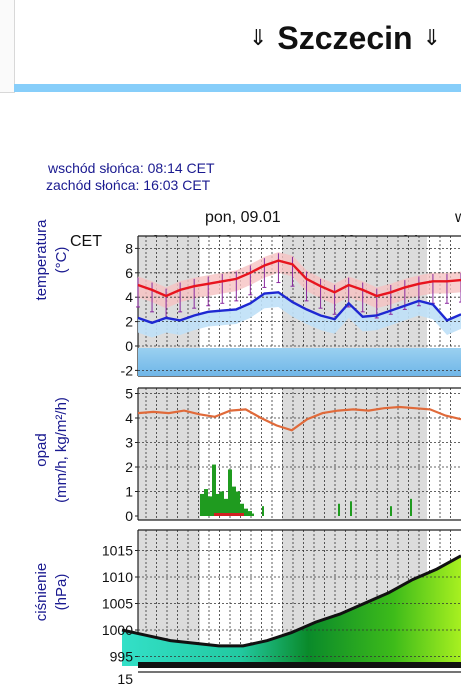  What do you see at coordinates (299, 679) in the screenshot?
I see `wind-panel-background` at bounding box center [299, 679].